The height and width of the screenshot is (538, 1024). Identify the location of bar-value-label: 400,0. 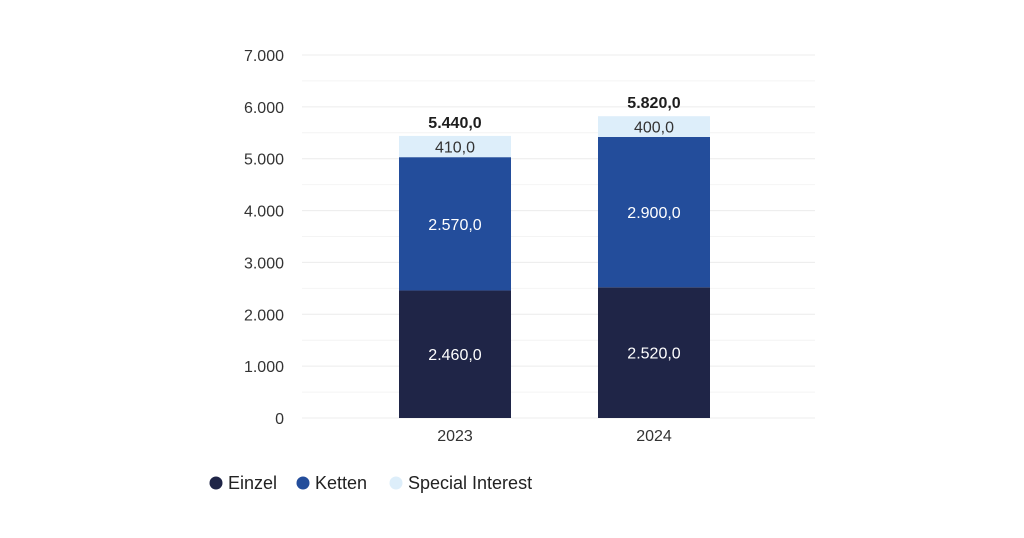
(654, 128).